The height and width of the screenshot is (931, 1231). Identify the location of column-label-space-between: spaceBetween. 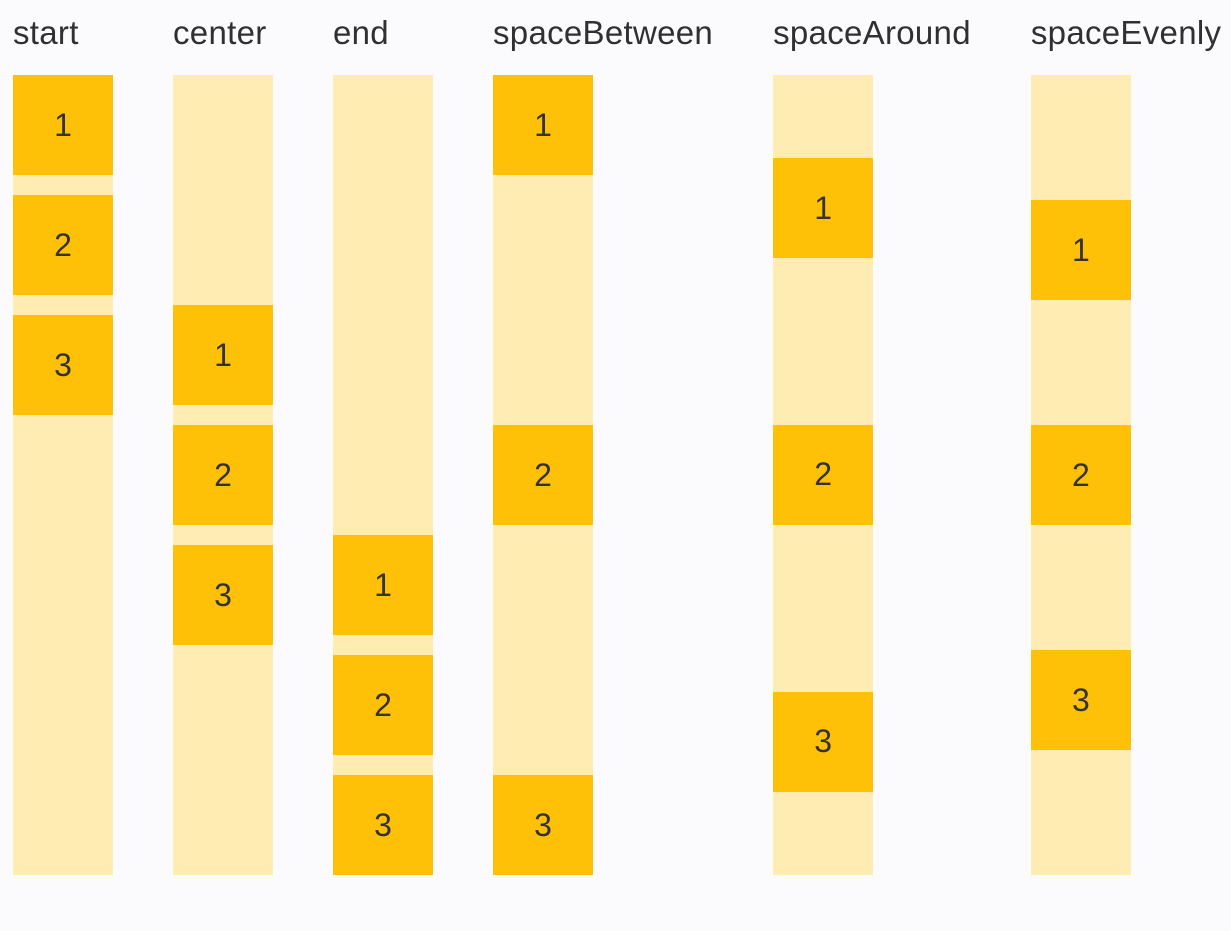
(603, 32).